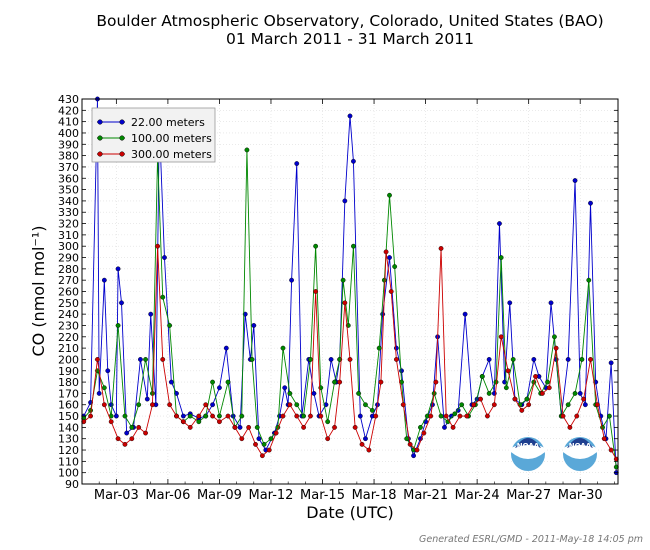 The image size is (650, 550). What do you see at coordinates (68, 110) in the screenshot?
I see `y-tick-label: 420` at bounding box center [68, 110].